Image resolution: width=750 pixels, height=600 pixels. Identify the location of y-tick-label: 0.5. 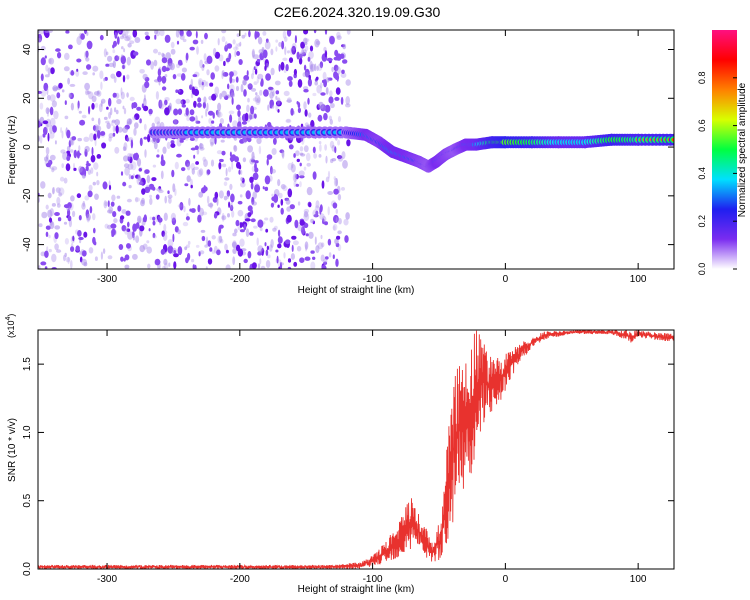
(27, 500).